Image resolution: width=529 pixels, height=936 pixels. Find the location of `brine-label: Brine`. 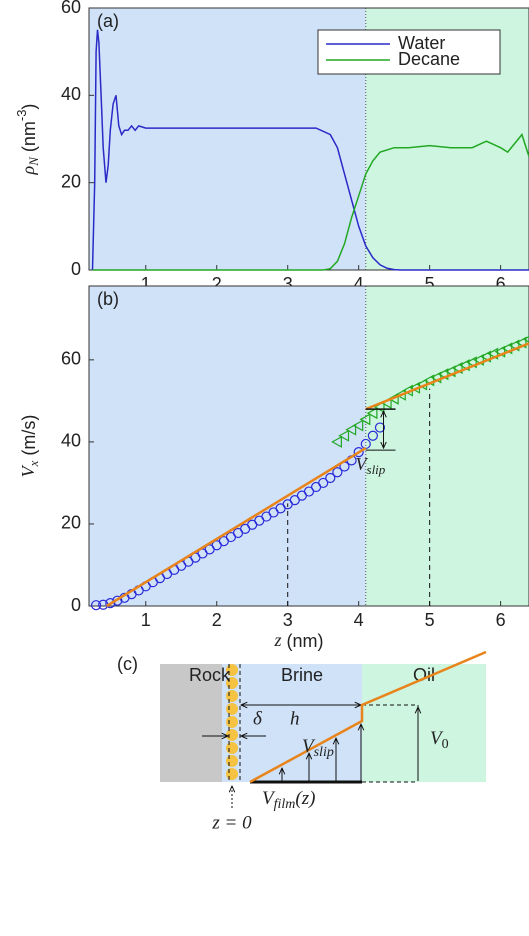

brine-label: Brine is located at coordinates (302, 675).